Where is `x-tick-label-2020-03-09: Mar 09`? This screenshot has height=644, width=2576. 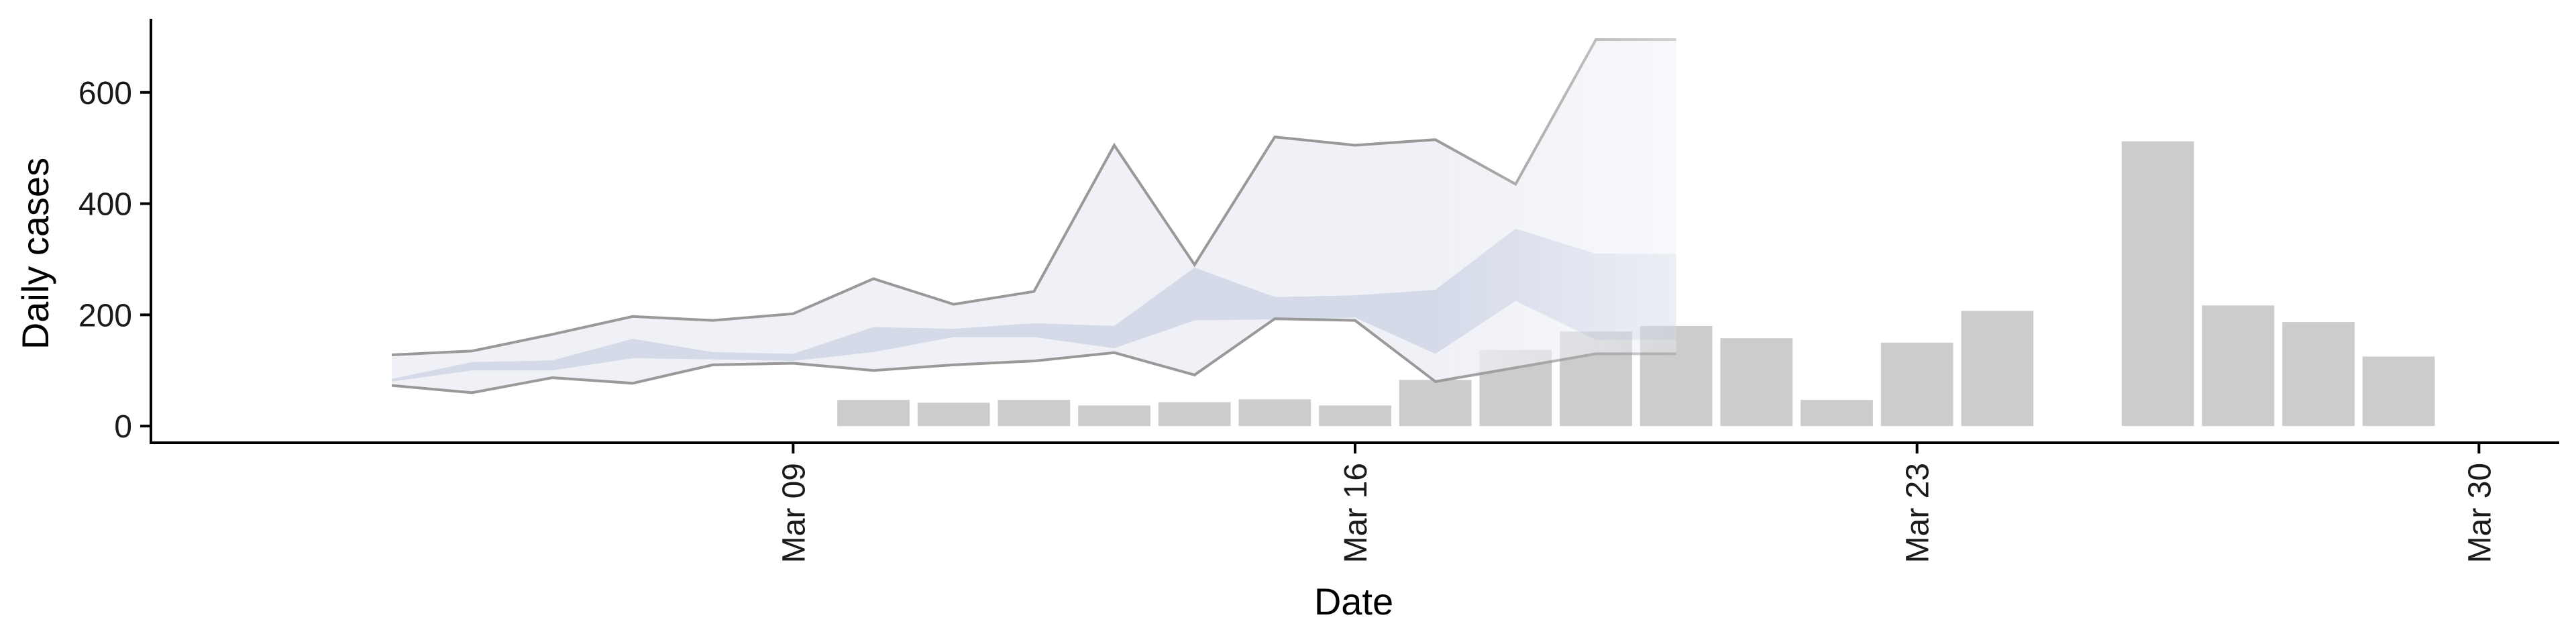
x-tick-label-2020-03-09: Mar 09 is located at coordinates (794, 513).